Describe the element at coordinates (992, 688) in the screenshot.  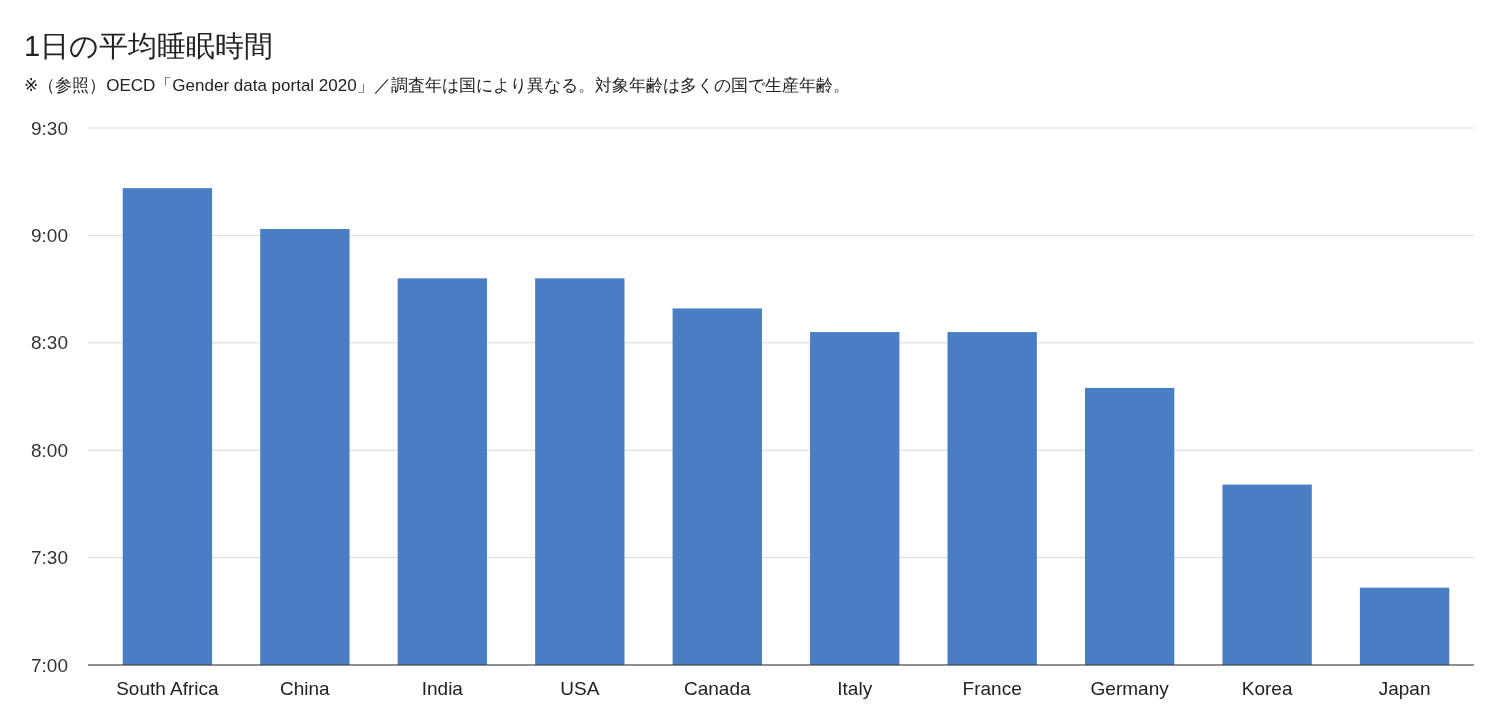
I see `x-tick-label: France` at that location.